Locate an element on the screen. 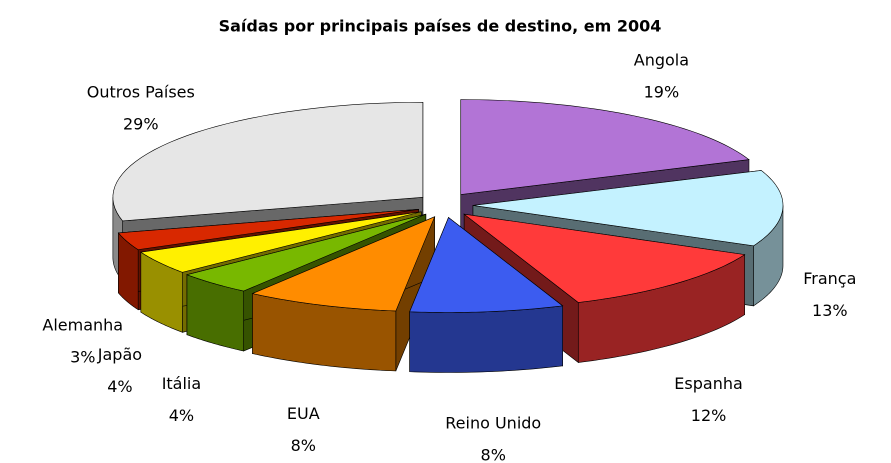  slice-value-label: 19% is located at coordinates (662, 91).